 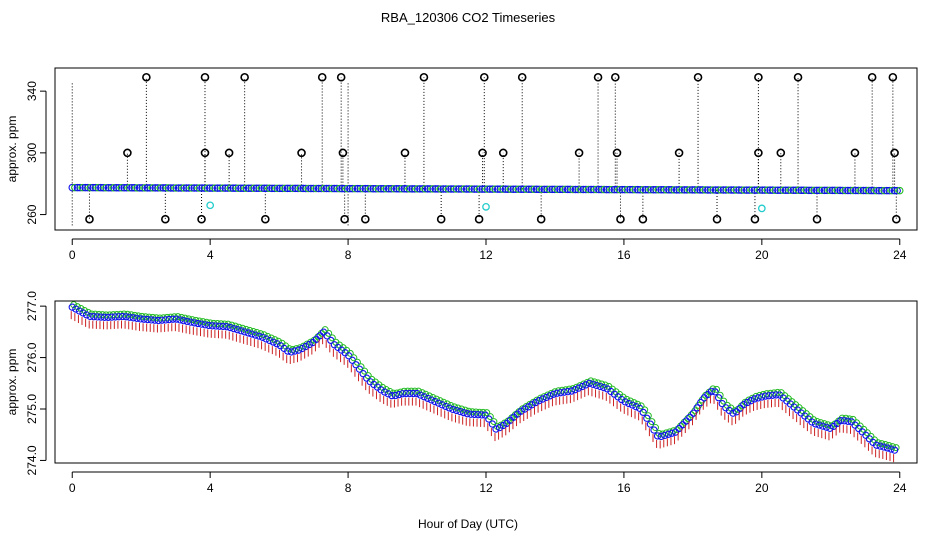 I want to click on top-x-tick-label: 4, so click(x=210, y=255).